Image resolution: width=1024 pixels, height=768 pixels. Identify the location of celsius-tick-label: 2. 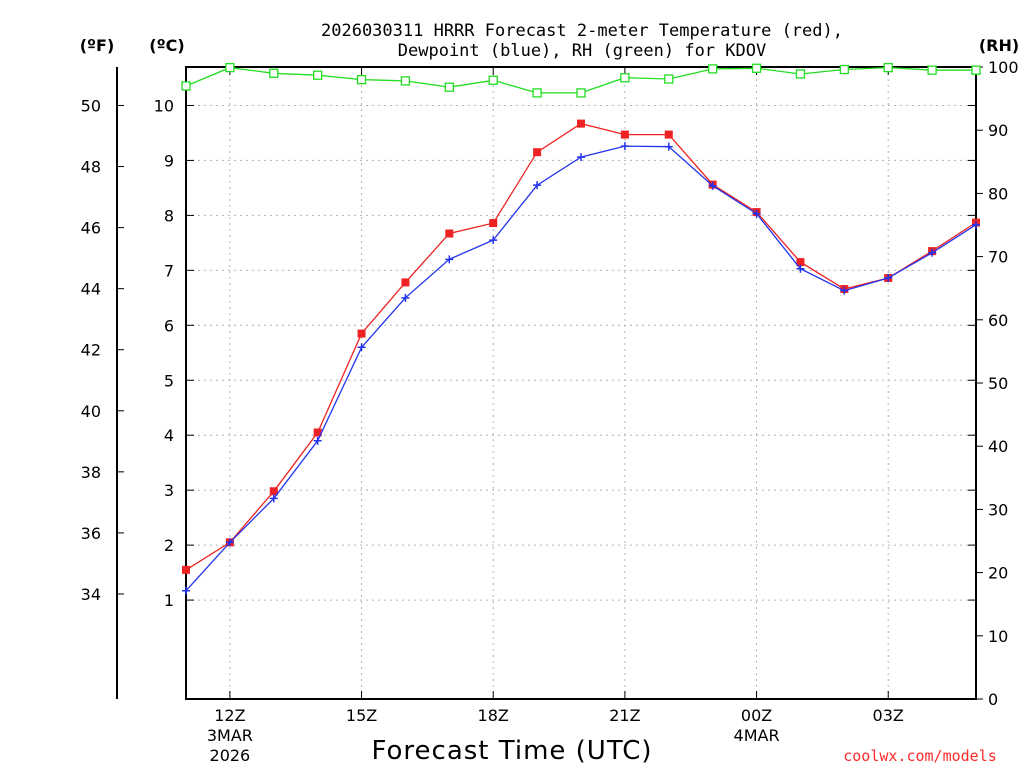
(169, 545).